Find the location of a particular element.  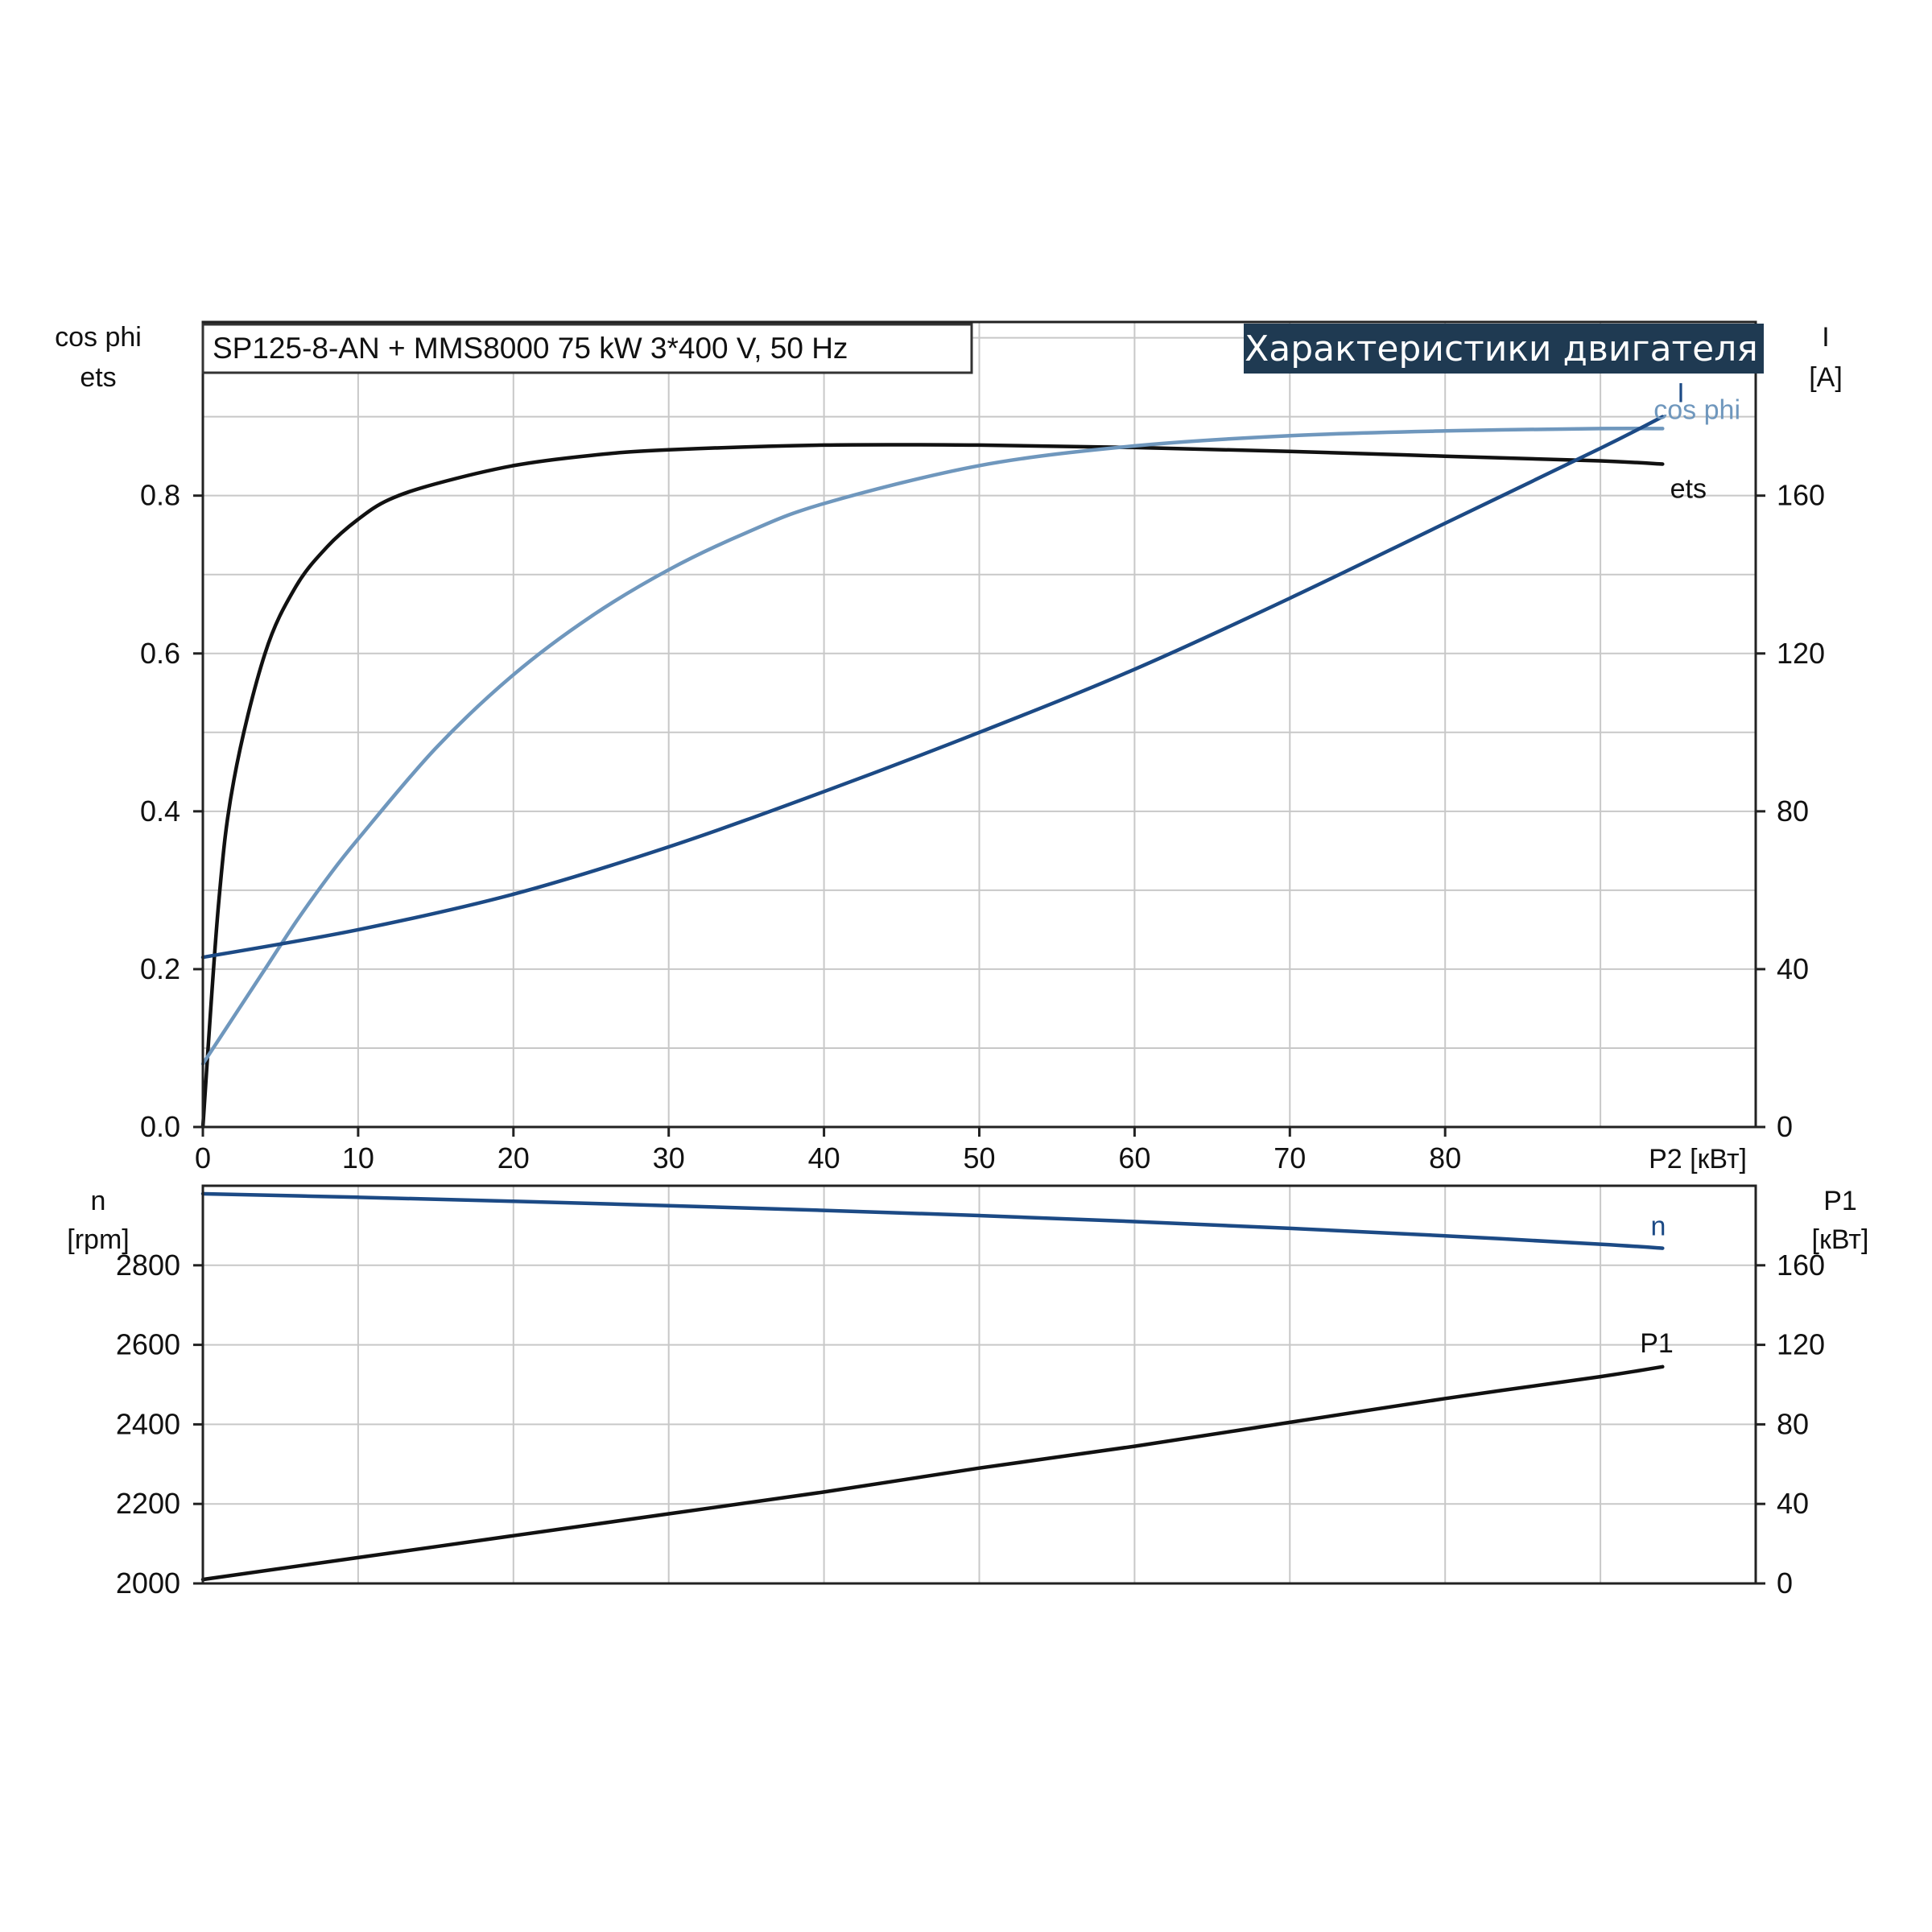

bottom-right-tick-label: 160 is located at coordinates (1801, 1265).